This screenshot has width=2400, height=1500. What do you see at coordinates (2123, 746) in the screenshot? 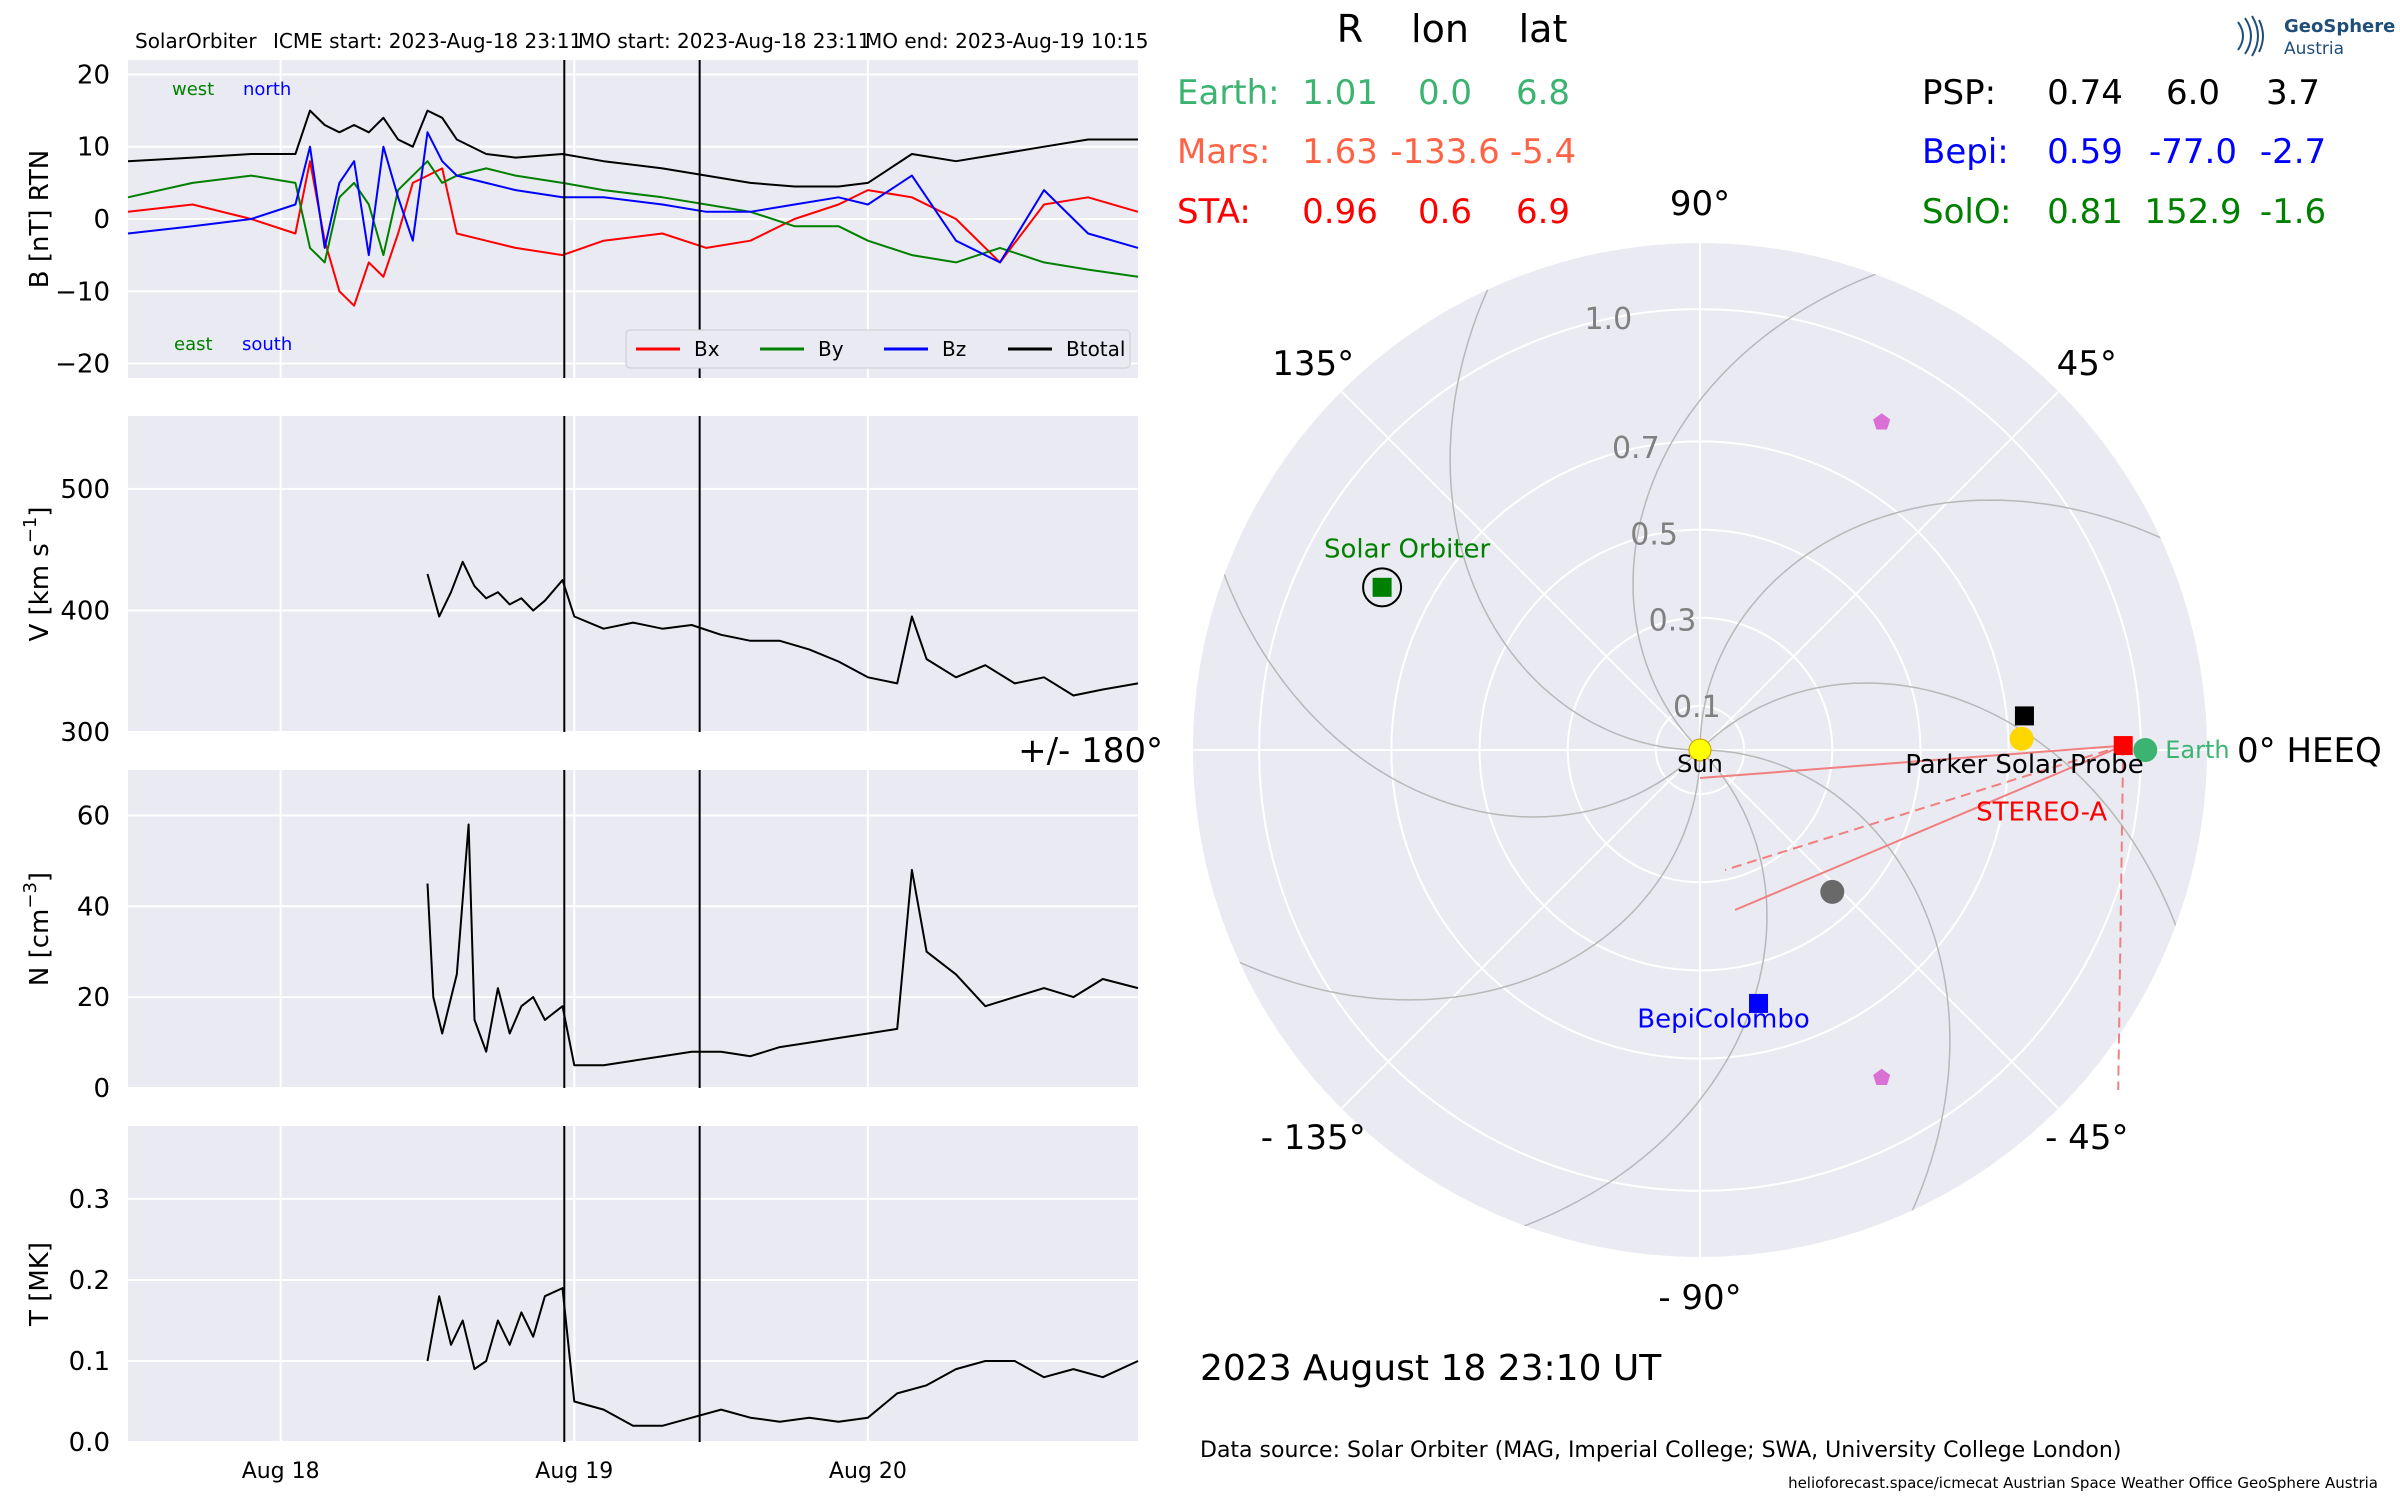
I see `stereo-a-marker` at bounding box center [2123, 746].